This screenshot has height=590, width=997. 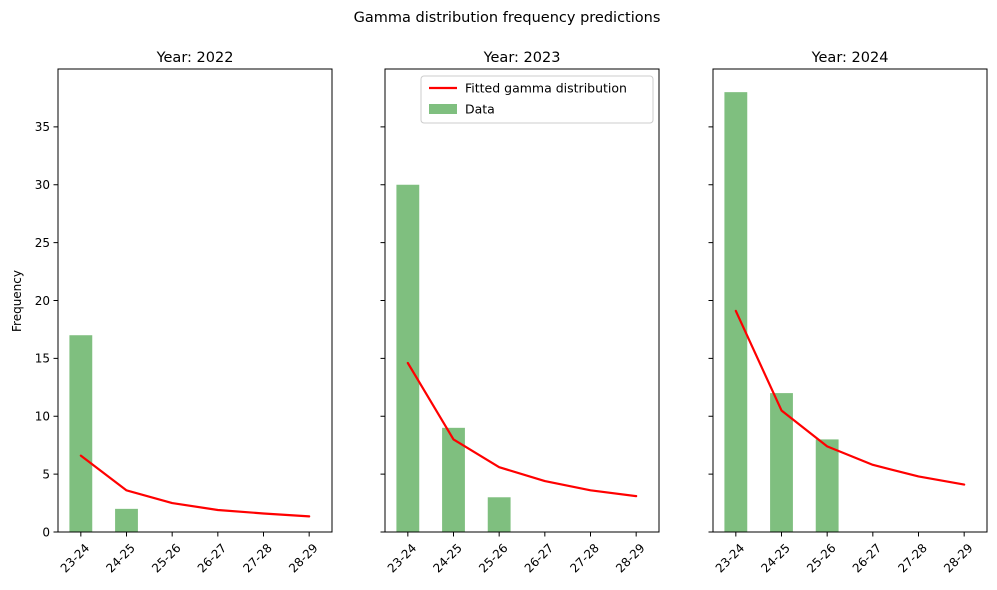 I want to click on y-tick-label: 5, so click(x=46, y=474).